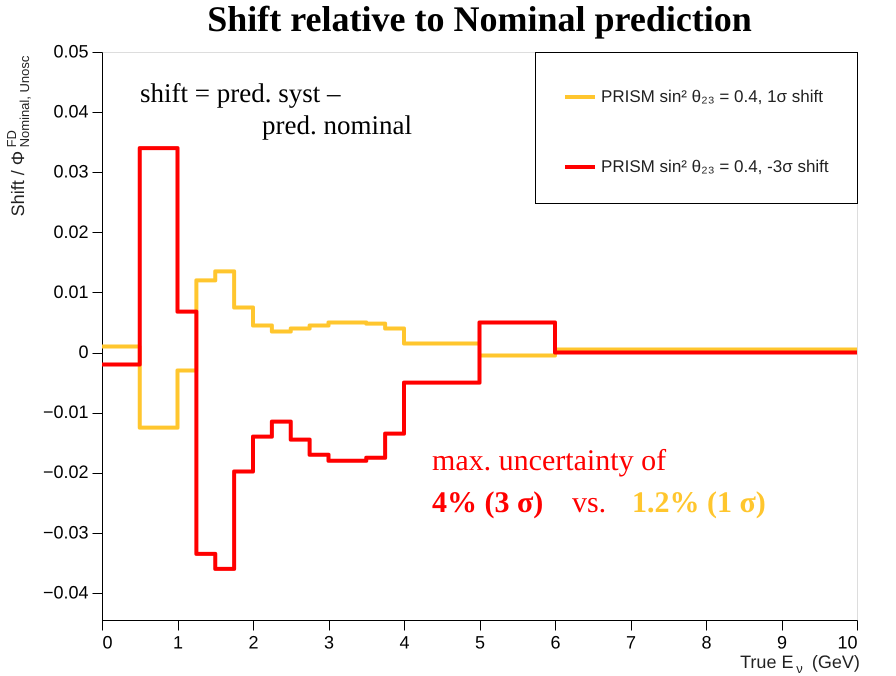 The image size is (896, 676). Describe the element at coordinates (555, 642) in the screenshot. I see `x-tick-label: 6` at that location.